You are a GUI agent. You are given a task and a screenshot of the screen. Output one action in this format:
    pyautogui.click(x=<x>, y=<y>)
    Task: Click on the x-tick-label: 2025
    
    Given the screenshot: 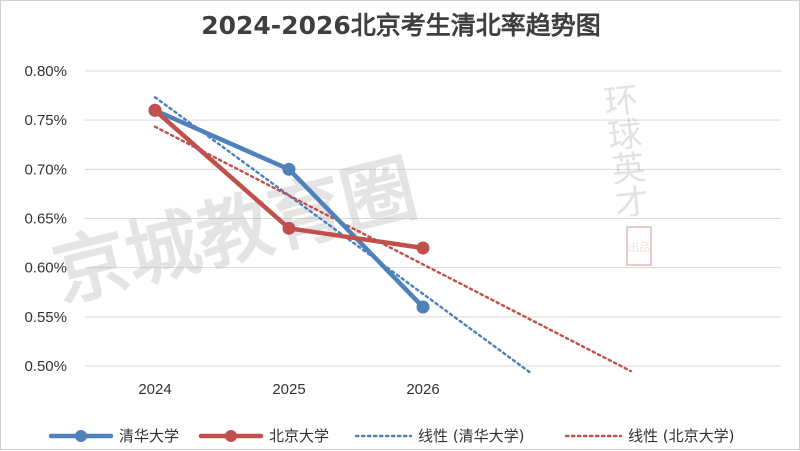 What is the action you would take?
    pyautogui.click(x=288, y=389)
    